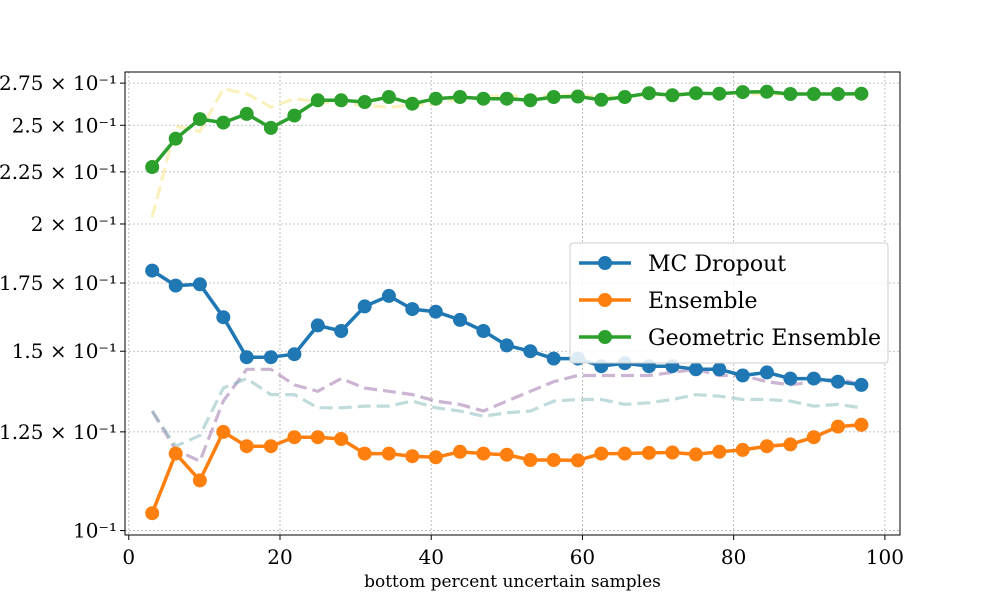  What do you see at coordinates (58, 172) in the screenshot?
I see `y-tick-label: 2.25 × 10⁻¹` at bounding box center [58, 172].